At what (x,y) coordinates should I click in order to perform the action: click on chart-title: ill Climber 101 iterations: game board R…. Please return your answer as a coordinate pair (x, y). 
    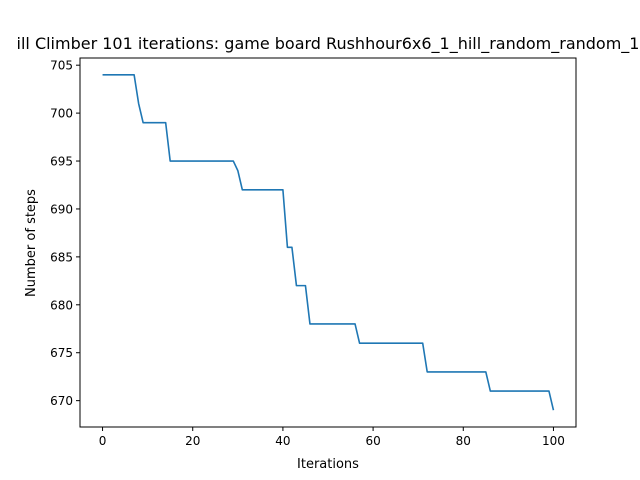
    Looking at the image, I should click on (328, 44).